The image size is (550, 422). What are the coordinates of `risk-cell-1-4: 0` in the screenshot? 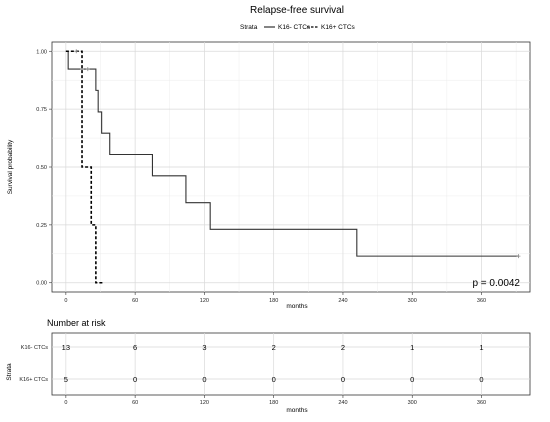 It's located at (343, 379).